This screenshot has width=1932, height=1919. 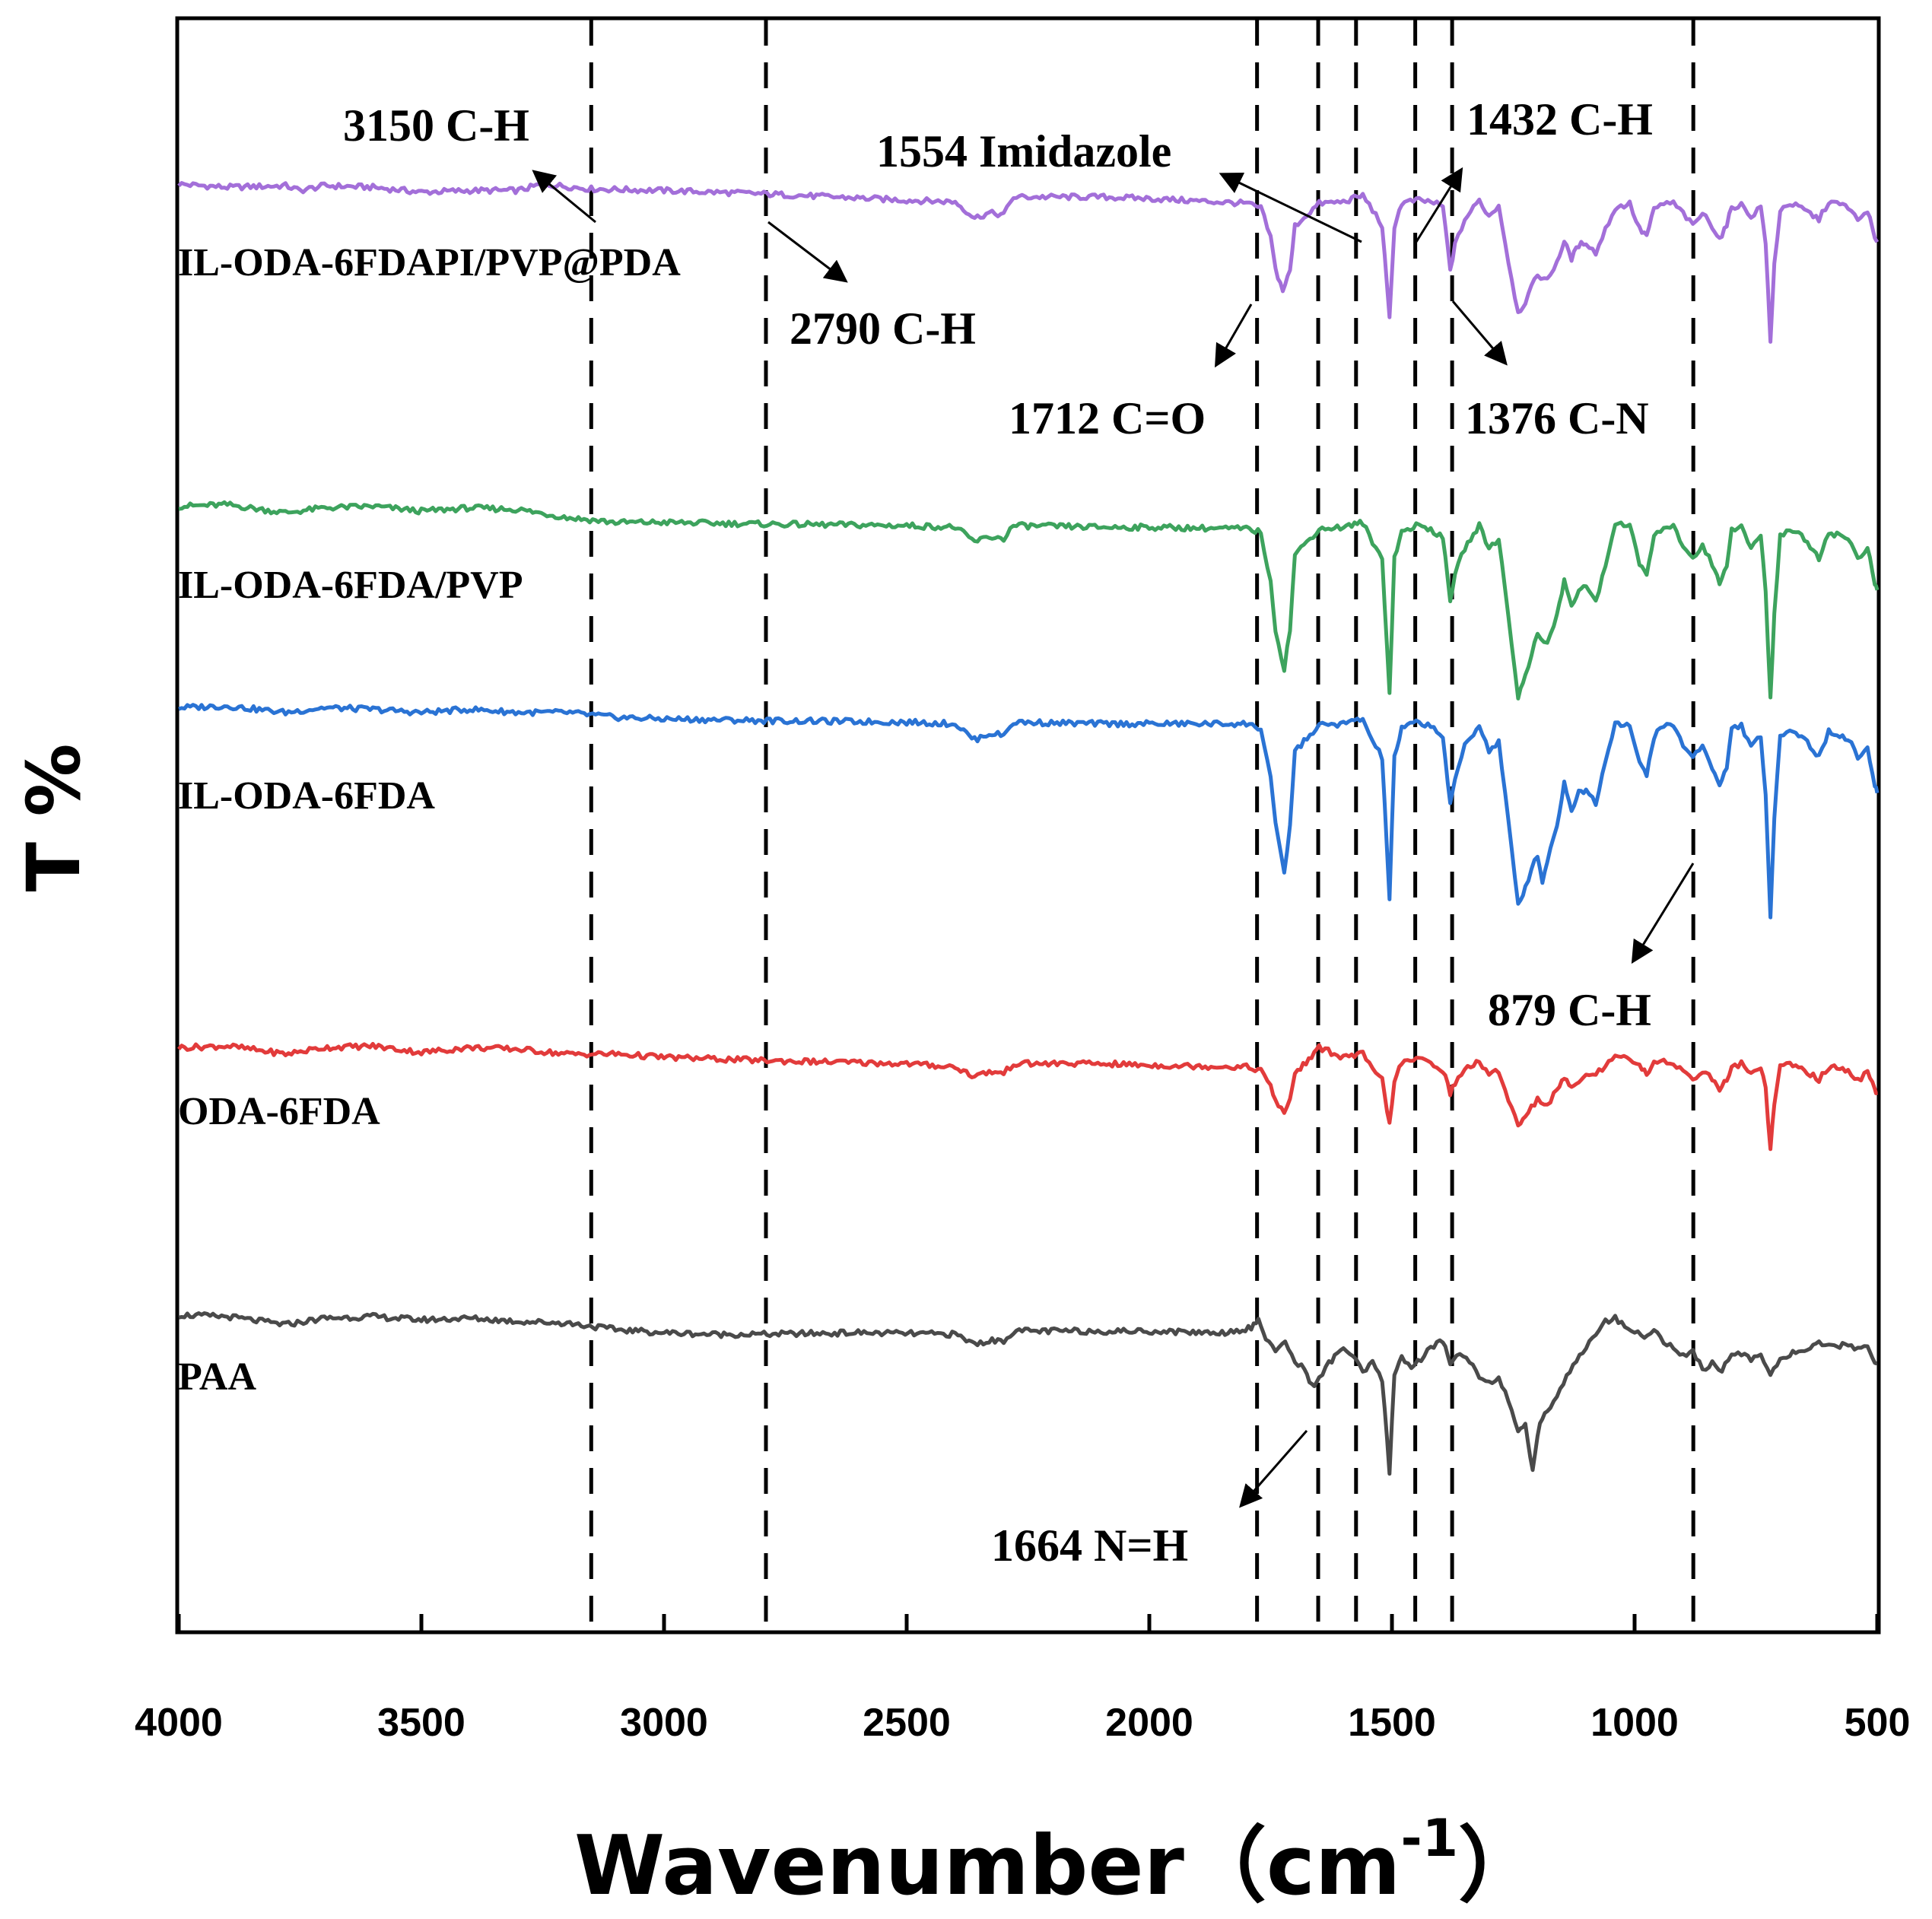 What do you see at coordinates (1029, 811) in the screenshot?
I see `series-line-il-oda-6fda` at bounding box center [1029, 811].